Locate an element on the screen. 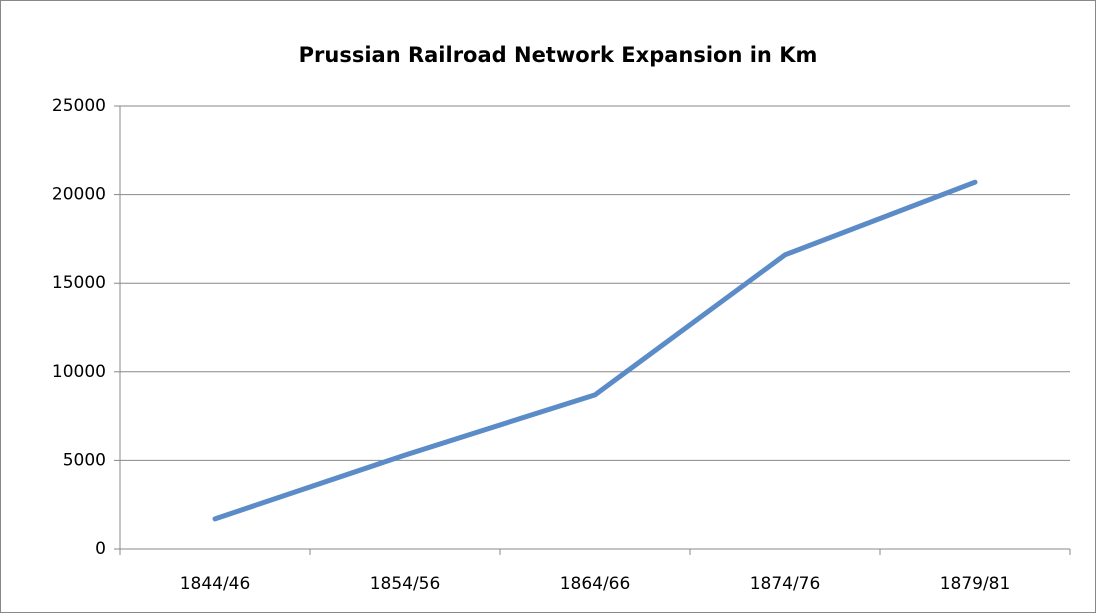 Image resolution: width=1096 pixels, height=613 pixels. y-tick-label: 5000 is located at coordinates (84, 460).